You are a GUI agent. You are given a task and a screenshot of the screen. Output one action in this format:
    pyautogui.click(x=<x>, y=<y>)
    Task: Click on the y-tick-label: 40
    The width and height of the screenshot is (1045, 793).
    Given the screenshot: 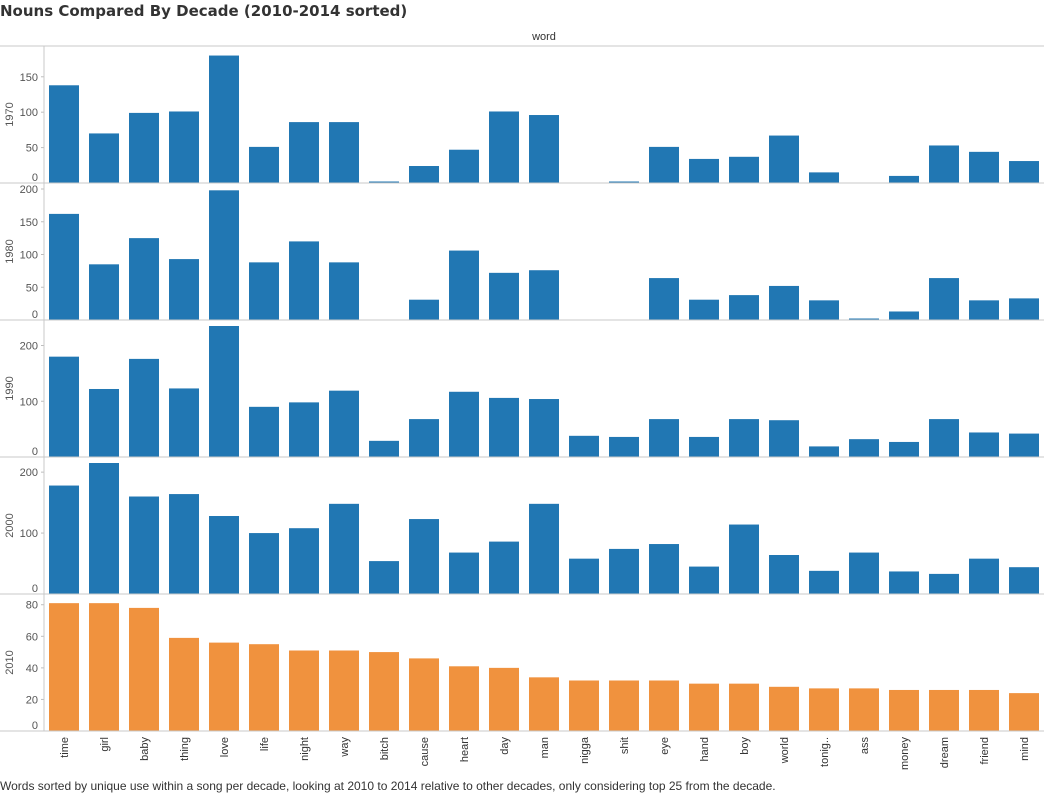 What is the action you would take?
    pyautogui.click(x=32, y=669)
    